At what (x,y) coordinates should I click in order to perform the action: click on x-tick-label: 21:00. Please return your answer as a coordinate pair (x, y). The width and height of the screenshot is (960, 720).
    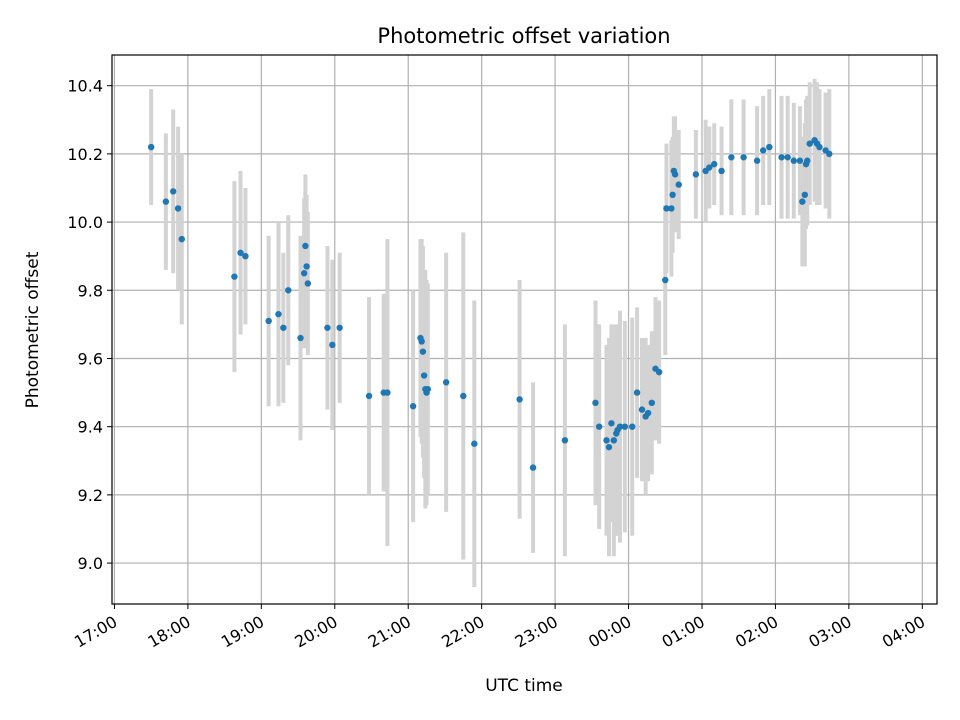
    Looking at the image, I should click on (389, 632).